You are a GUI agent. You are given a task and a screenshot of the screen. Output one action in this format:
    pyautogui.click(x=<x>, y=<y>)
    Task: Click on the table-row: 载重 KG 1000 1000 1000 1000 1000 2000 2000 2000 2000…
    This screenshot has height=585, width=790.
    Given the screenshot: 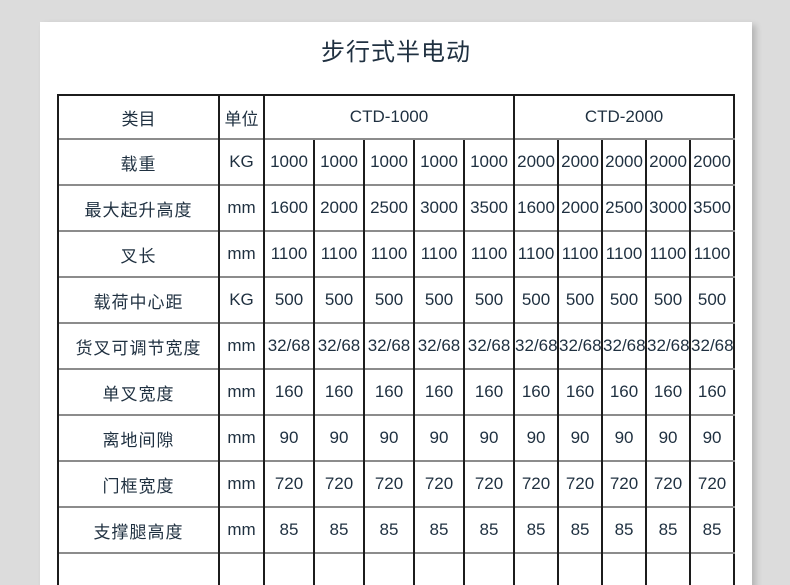 What is the action you would take?
    pyautogui.click(x=396, y=161)
    